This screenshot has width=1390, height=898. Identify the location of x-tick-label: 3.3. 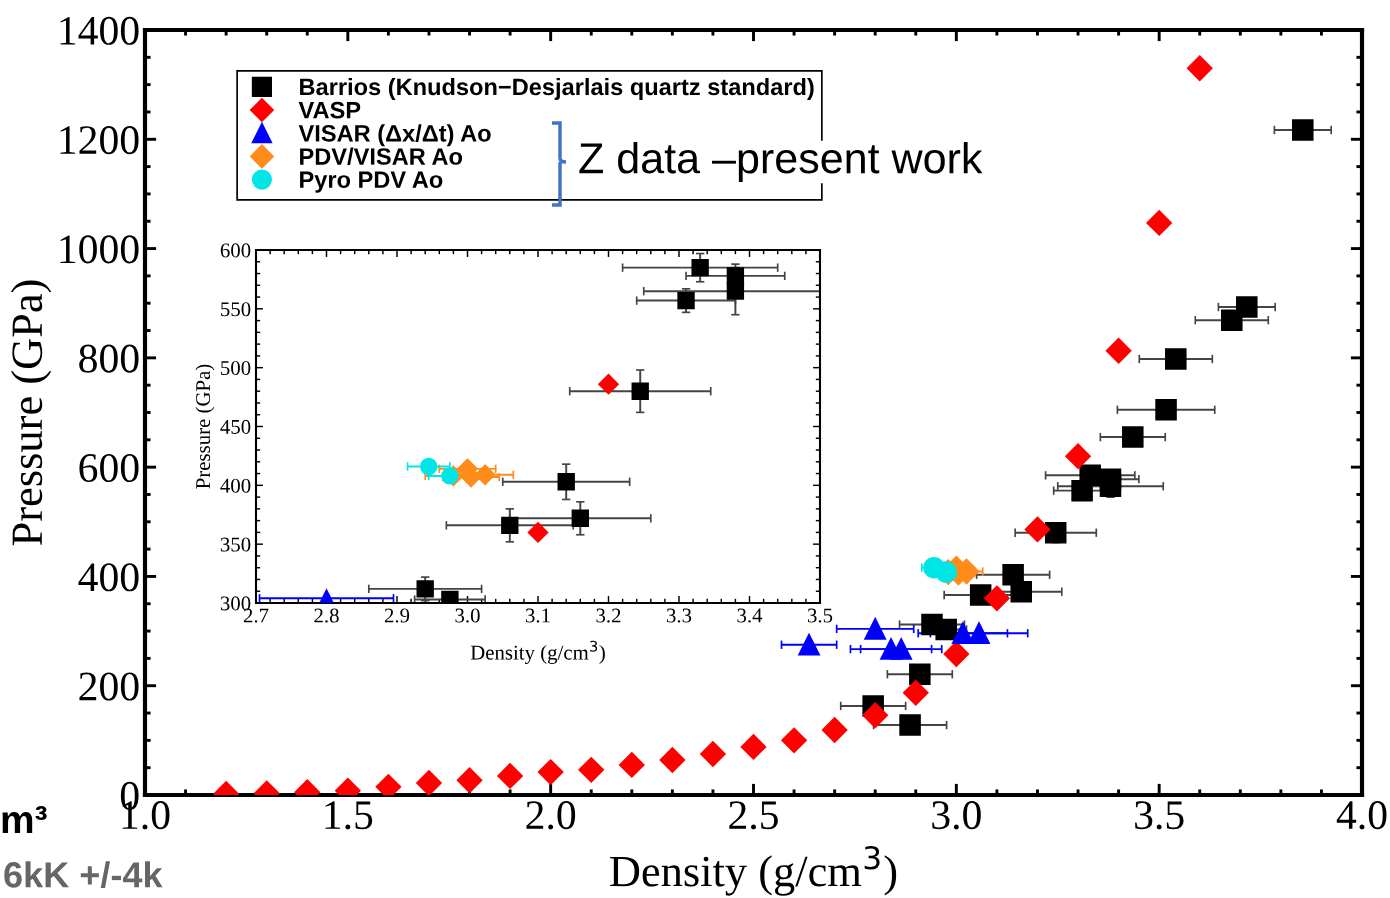
(679, 615).